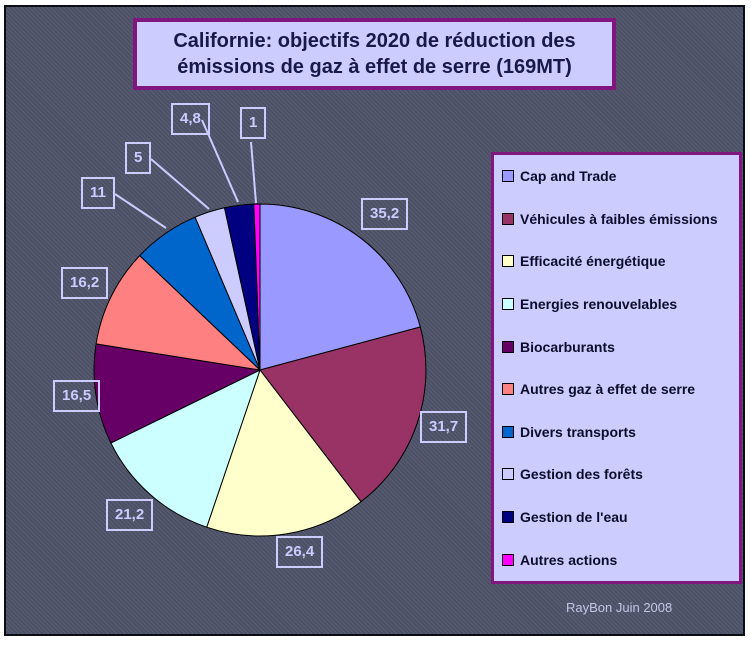 This screenshot has width=751, height=646. I want to click on legend-item-label: Cap and Trade, so click(568, 176).